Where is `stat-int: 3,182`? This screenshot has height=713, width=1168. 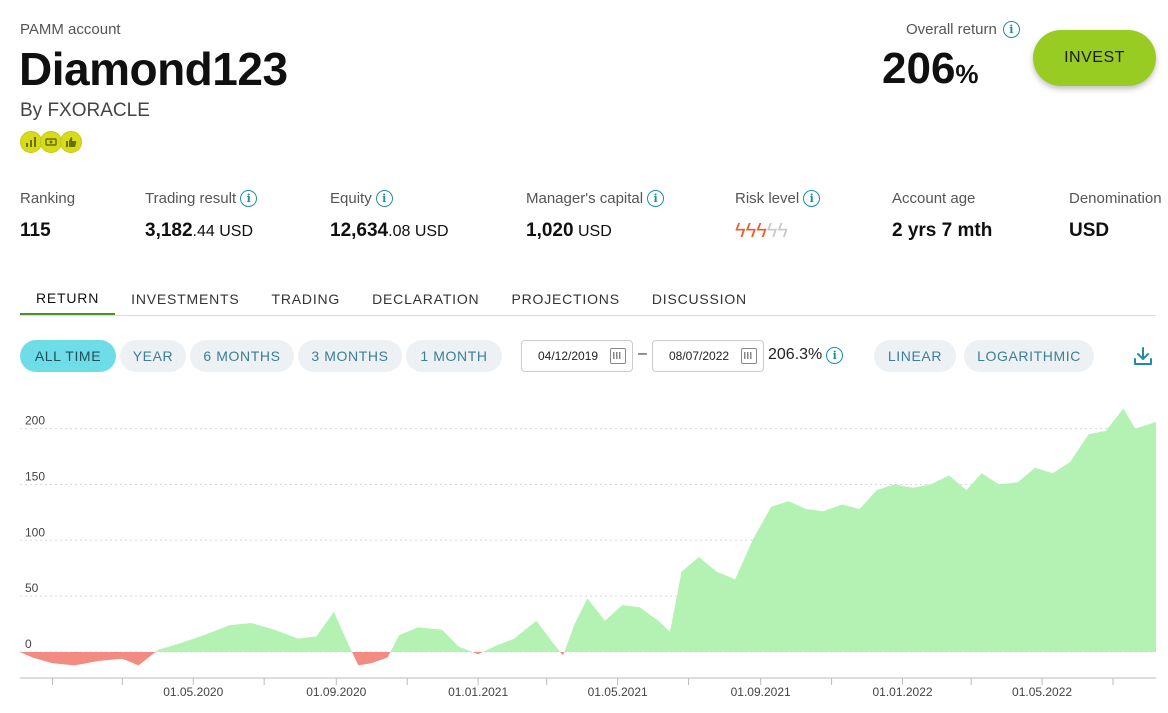 stat-int: 3,182 is located at coordinates (169, 230).